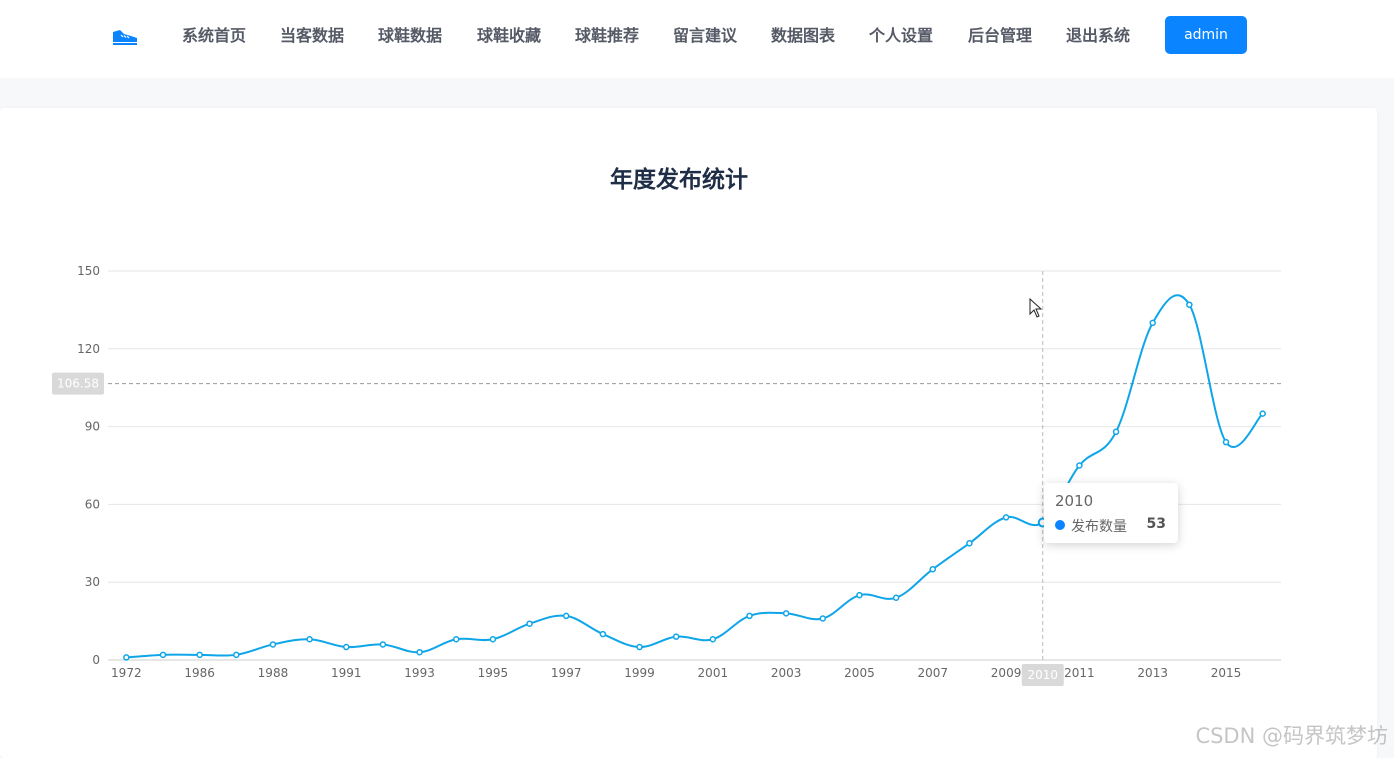 The height and width of the screenshot is (758, 1394). What do you see at coordinates (273, 673) in the screenshot?
I see `x-tick-label: 1988` at bounding box center [273, 673].